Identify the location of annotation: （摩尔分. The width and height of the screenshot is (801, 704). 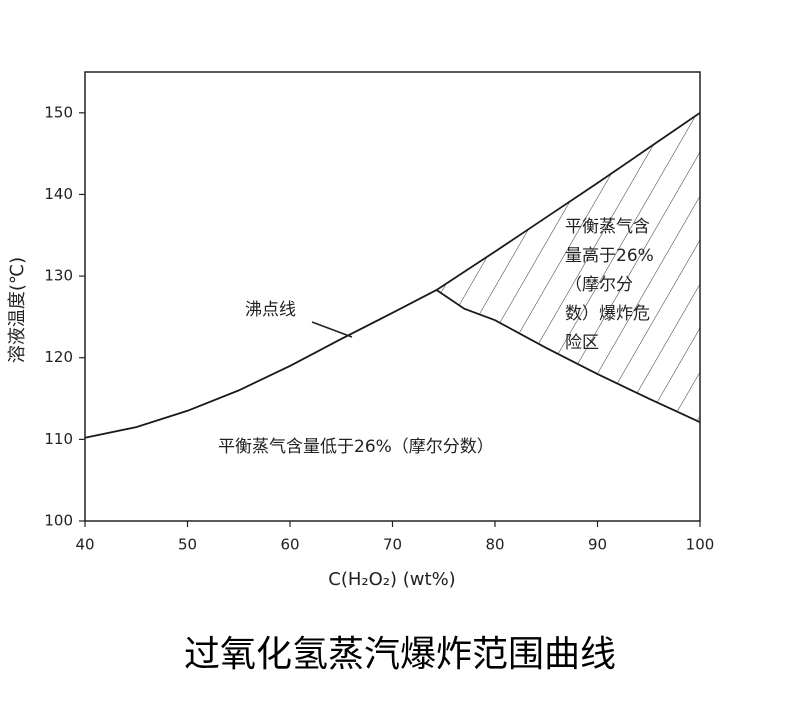
(599, 285).